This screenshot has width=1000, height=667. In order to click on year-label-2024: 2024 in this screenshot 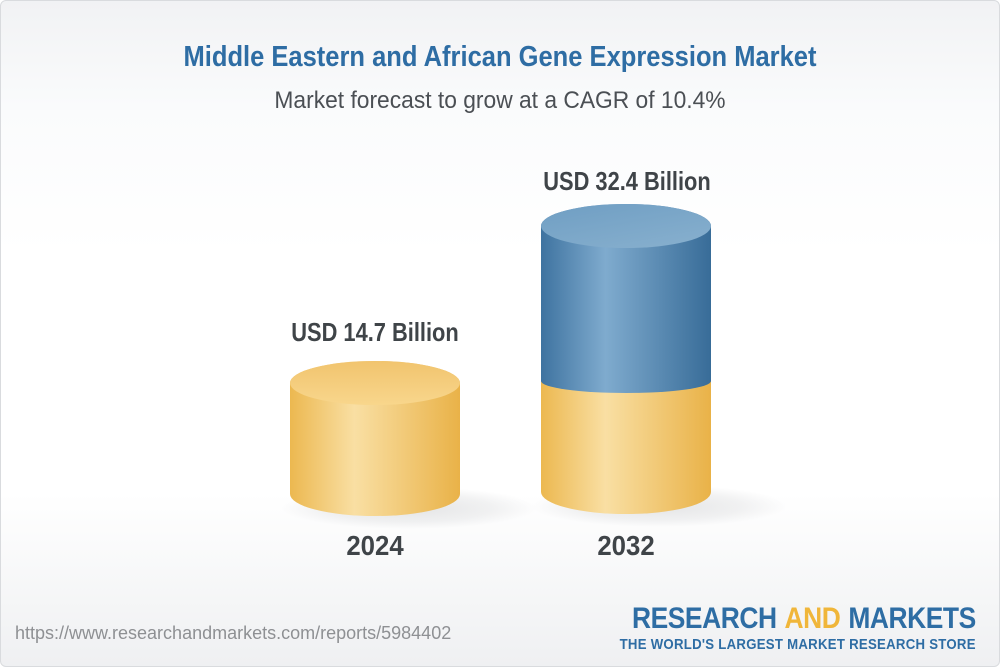, I will do `click(375, 545)`.